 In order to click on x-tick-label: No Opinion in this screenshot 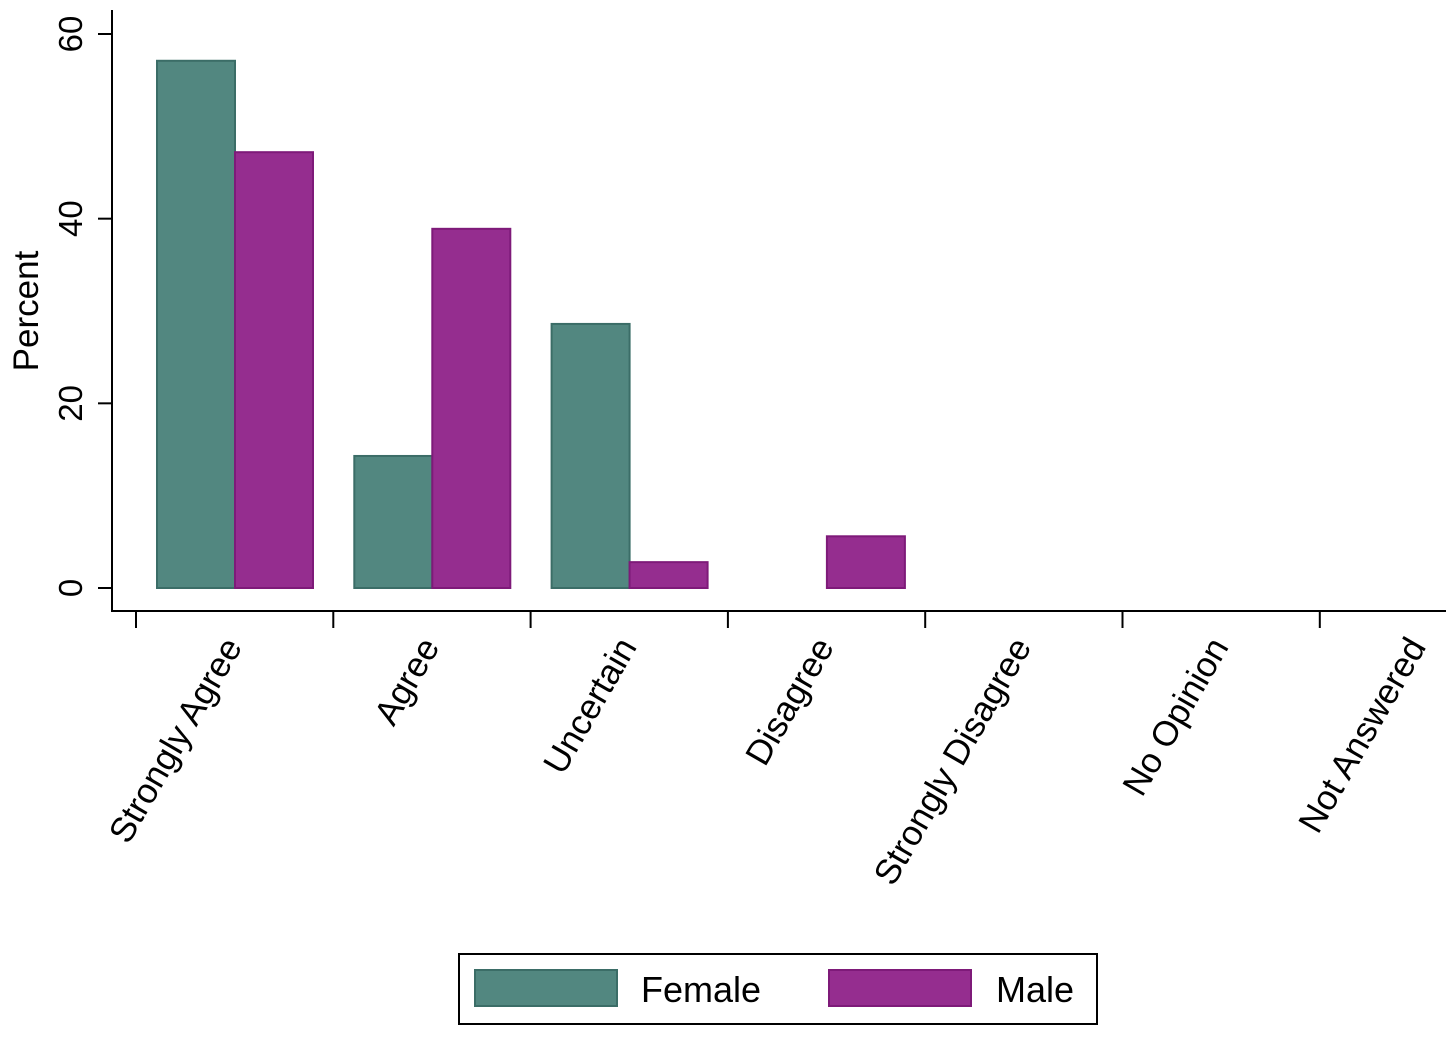, I will do `click(1175, 716)`.